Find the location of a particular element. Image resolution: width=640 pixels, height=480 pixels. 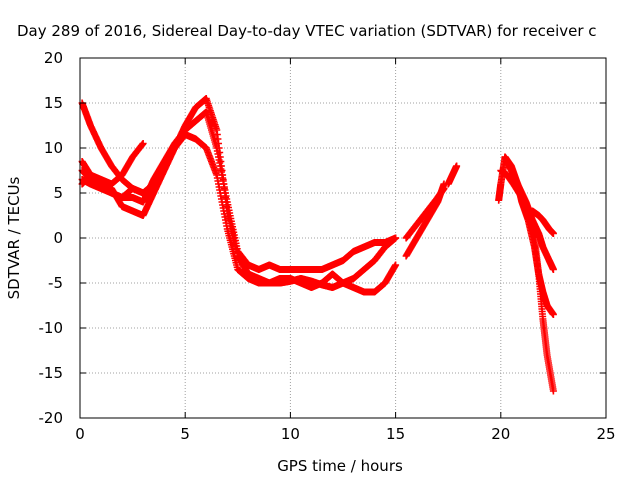

y-tick-label: 0 is located at coordinates (58, 238).